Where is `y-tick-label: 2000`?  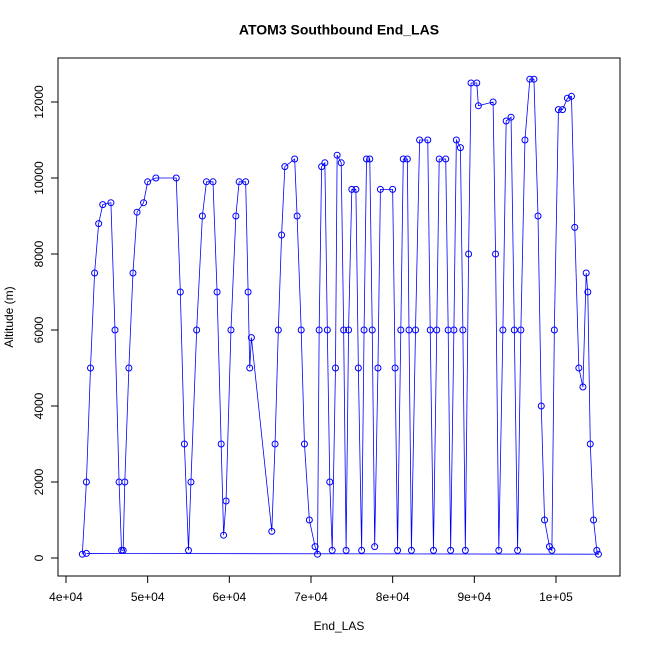
y-tick-label: 2000 is located at coordinates (39, 481).